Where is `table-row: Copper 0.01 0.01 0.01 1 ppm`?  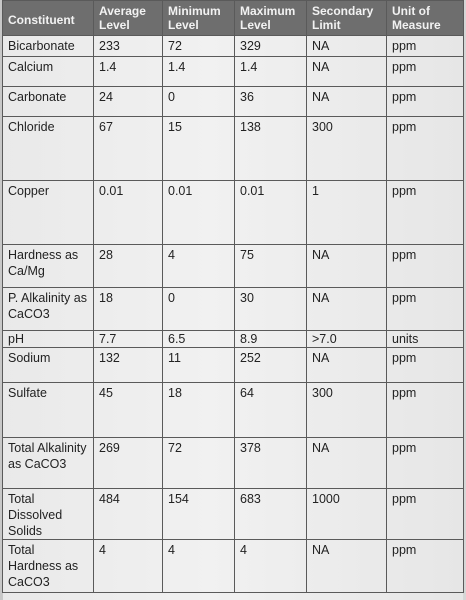 table-row: Copper 0.01 0.01 0.01 1 ppm is located at coordinates (233, 212).